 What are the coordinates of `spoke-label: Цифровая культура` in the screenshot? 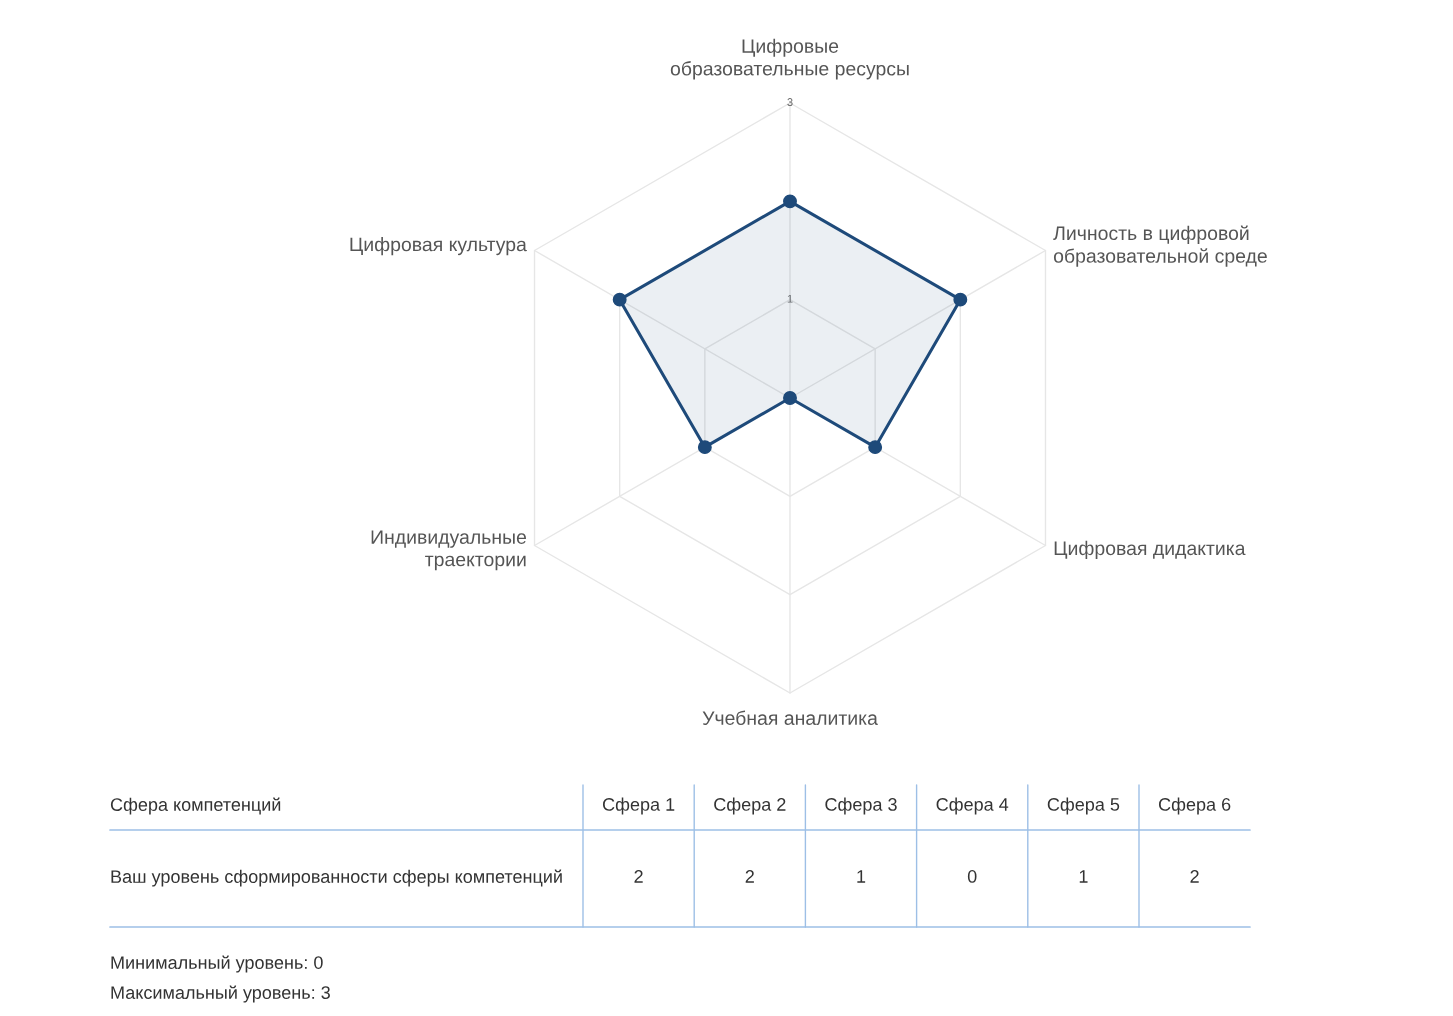 It's located at (438, 246).